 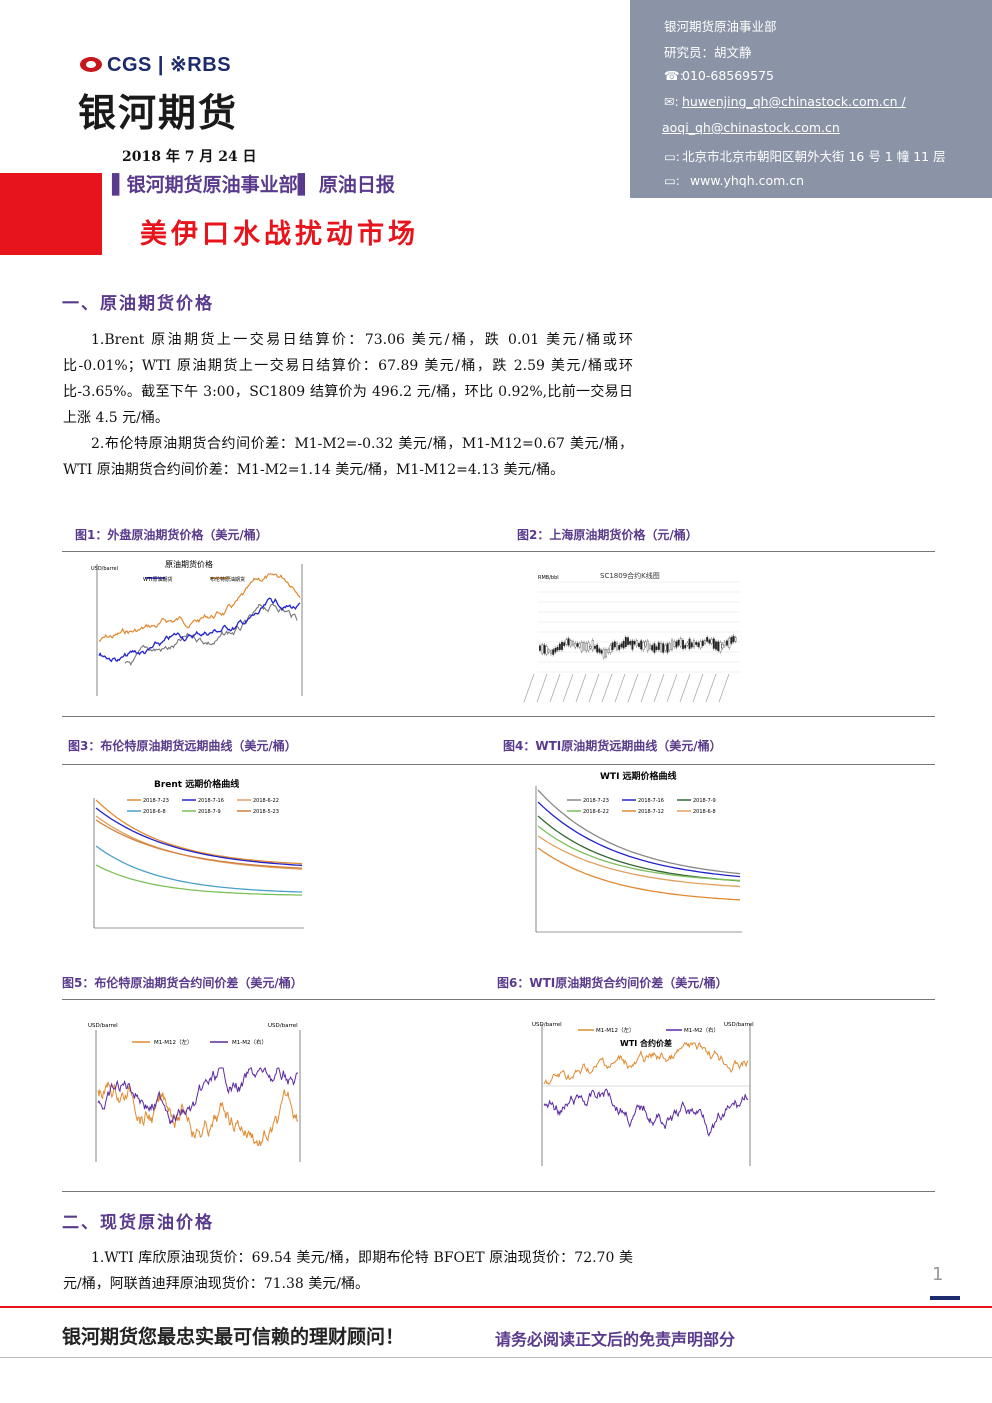 I want to click on page-number: 1, so click(x=938, y=1274).